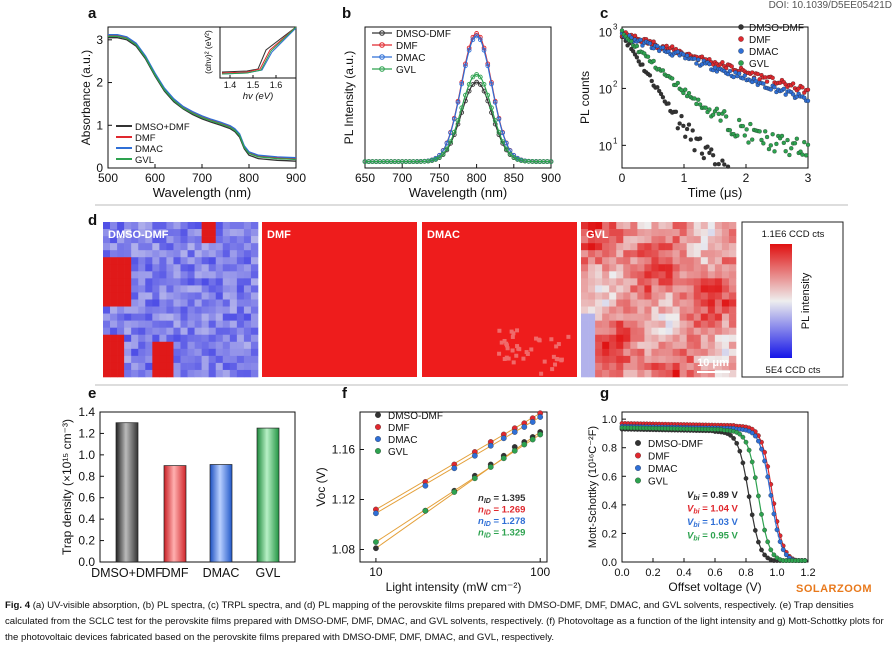 This screenshot has height=650, width=896. Describe the element at coordinates (540, 572) in the screenshot. I see `panel-f-xtick-label: 100` at that location.